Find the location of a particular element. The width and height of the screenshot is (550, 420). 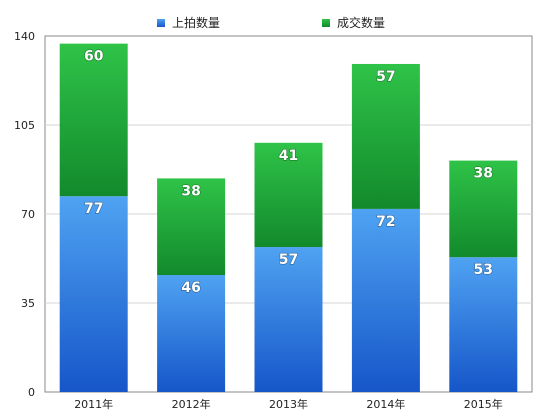

y-tick-label: 0 is located at coordinates (31, 392).